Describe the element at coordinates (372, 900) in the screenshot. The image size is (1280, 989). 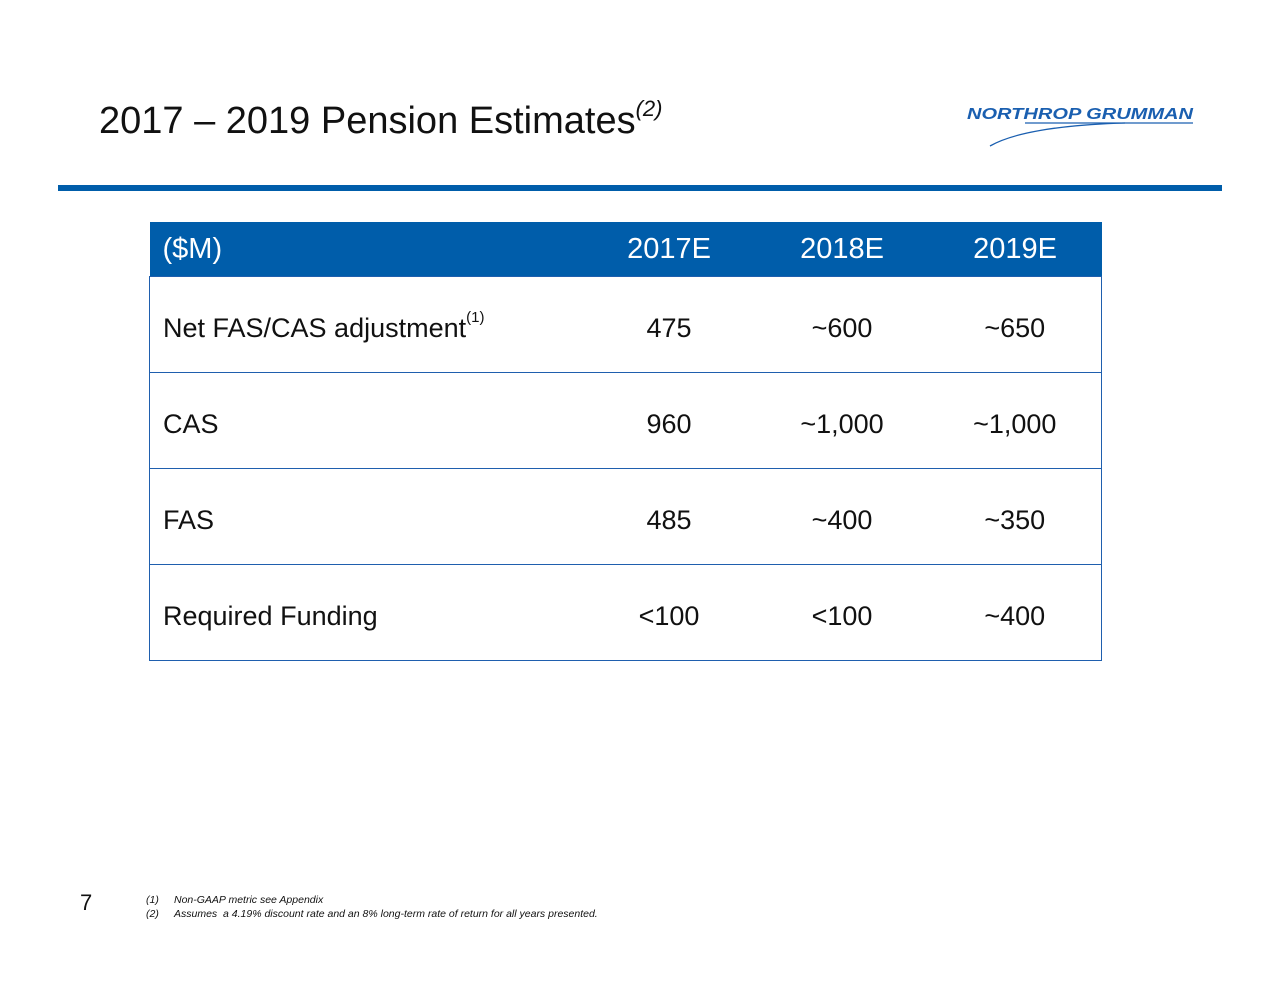
I see `footnote: (1) Non-GAAP metric see Appendix` at that location.